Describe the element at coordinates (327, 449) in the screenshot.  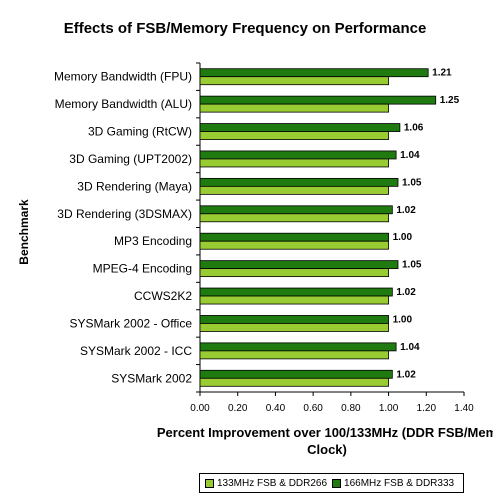
I see `x-axis-title-line2: Clock)` at that location.